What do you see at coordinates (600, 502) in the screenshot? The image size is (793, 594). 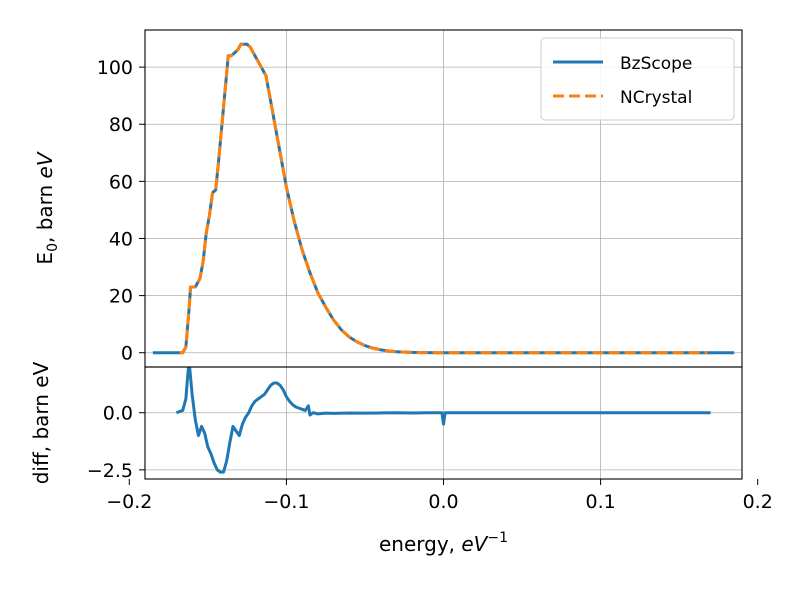 I see `bottom-xtick-label: 0.1` at bounding box center [600, 502].